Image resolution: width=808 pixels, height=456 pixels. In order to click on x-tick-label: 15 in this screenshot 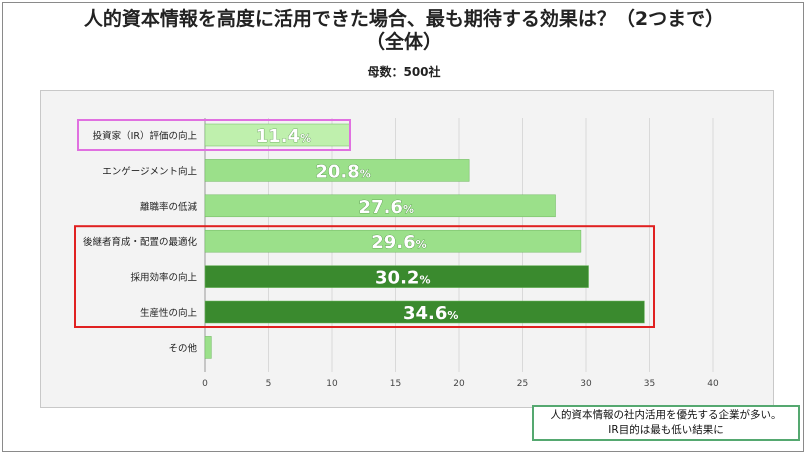, I will do `click(395, 384)`.